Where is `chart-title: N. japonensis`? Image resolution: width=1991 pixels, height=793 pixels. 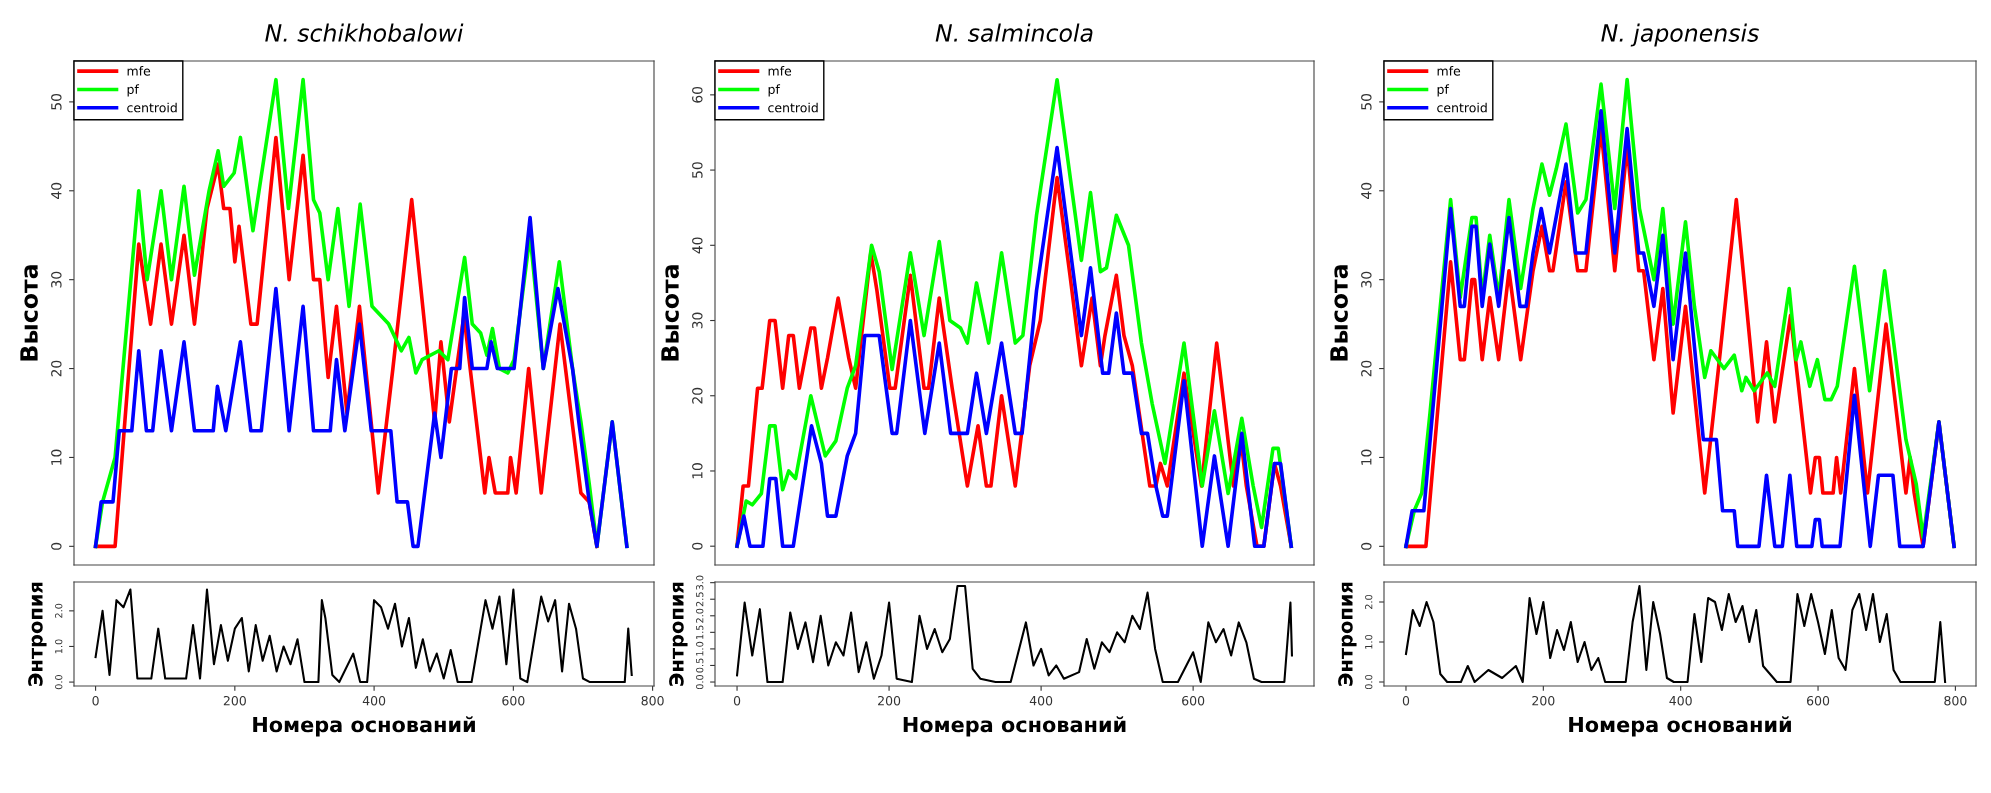
chart-title: N. japonensis is located at coordinates (1680, 35).